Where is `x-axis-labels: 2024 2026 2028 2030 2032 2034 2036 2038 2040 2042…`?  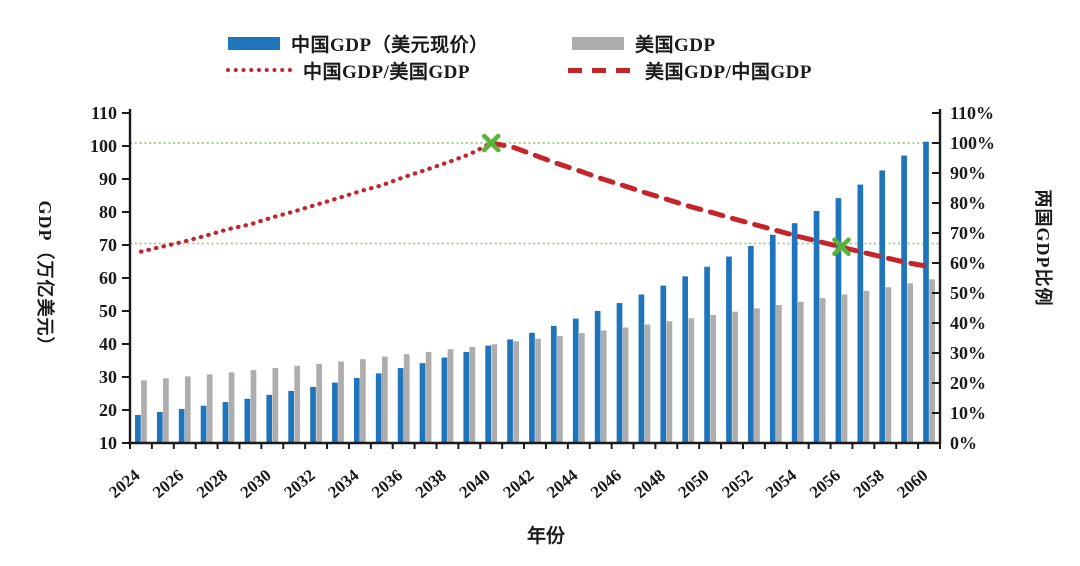 x-axis-labels: 2024 2026 2028 2030 2032 2034 2036 2038 2040 2042… is located at coordinates (518, 483).